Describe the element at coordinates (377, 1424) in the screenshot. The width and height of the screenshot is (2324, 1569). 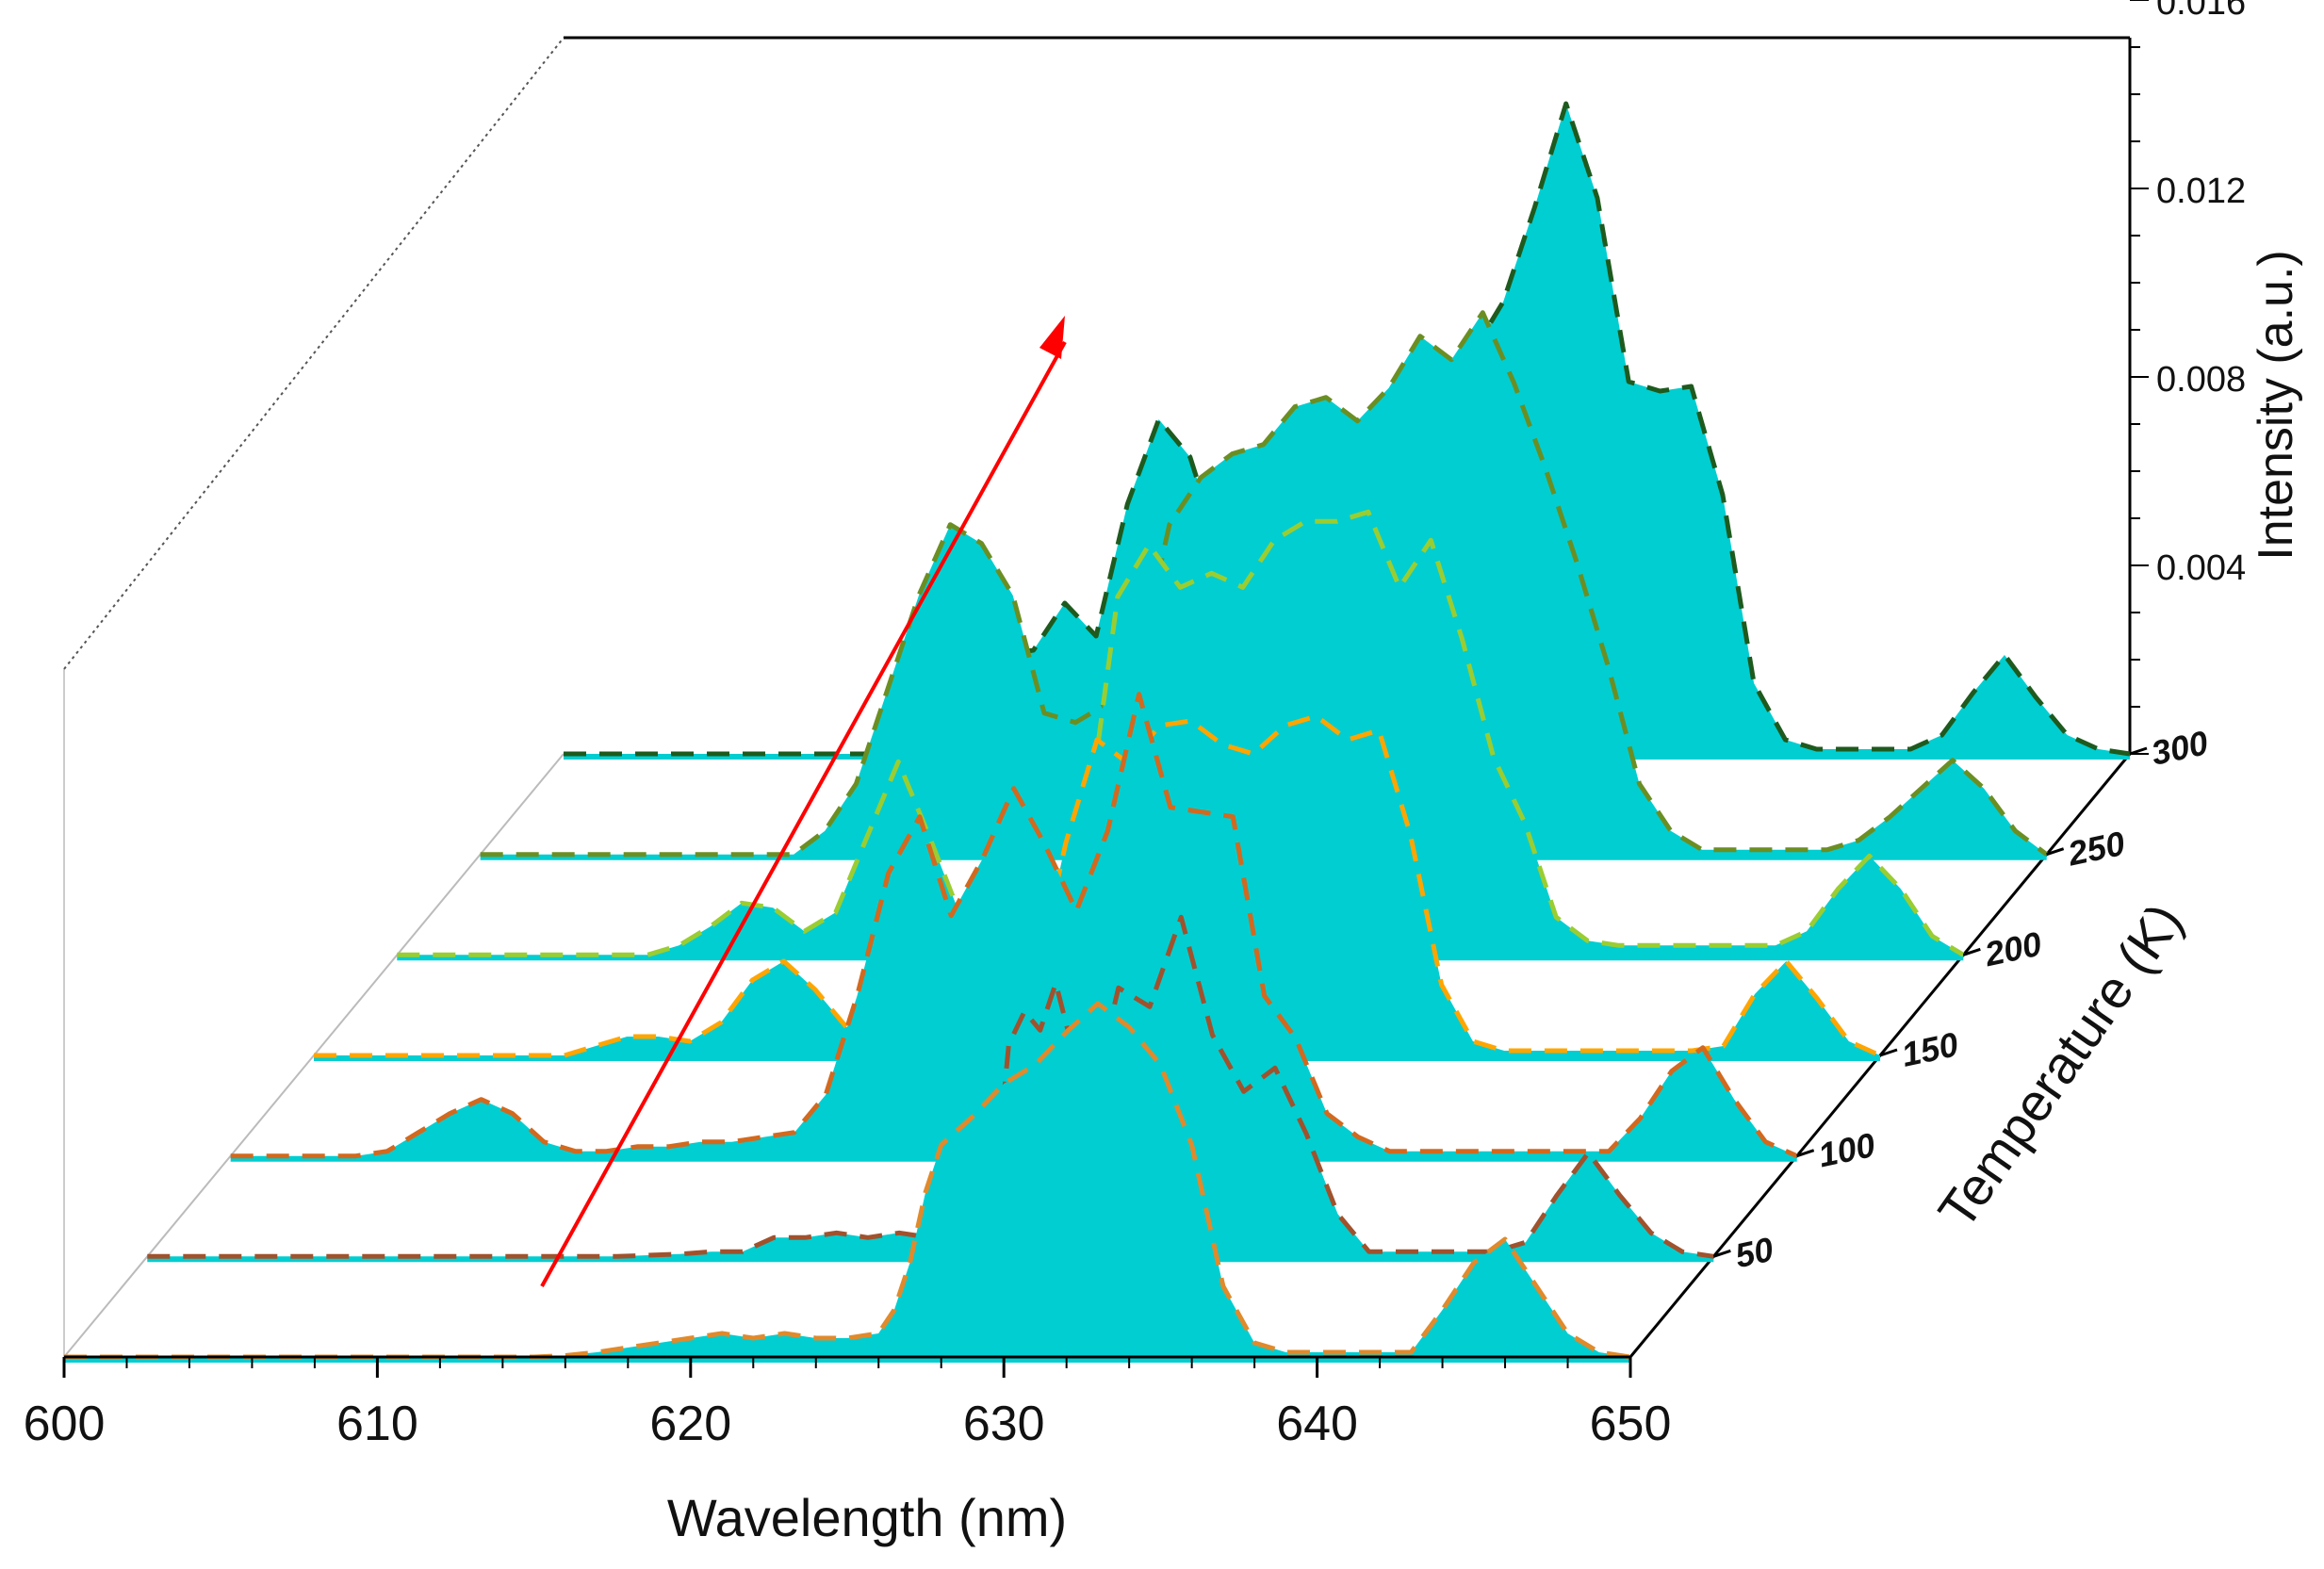
I see `x-tick-label: 610` at that location.